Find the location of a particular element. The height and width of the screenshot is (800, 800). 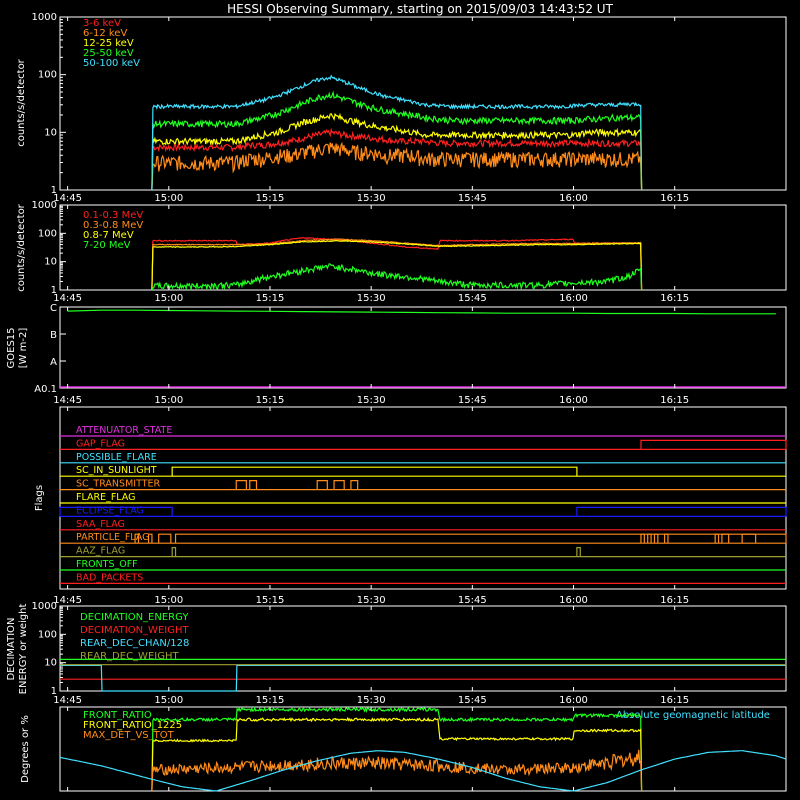

panel-goes-series is located at coordinates (423, 348).